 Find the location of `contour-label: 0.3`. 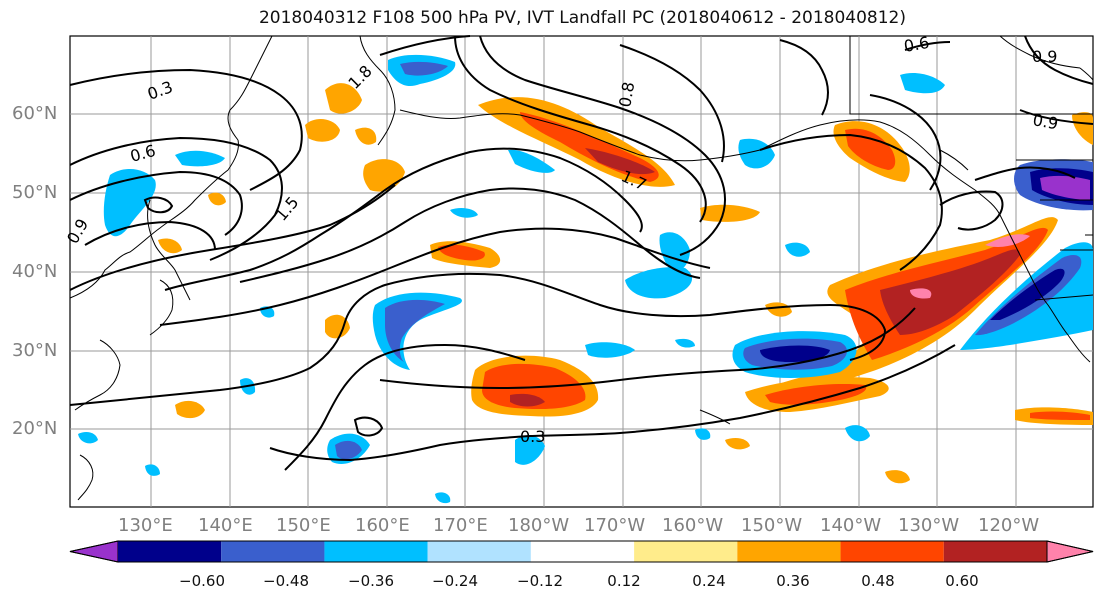

contour-label: 0.3 is located at coordinates (532, 436).